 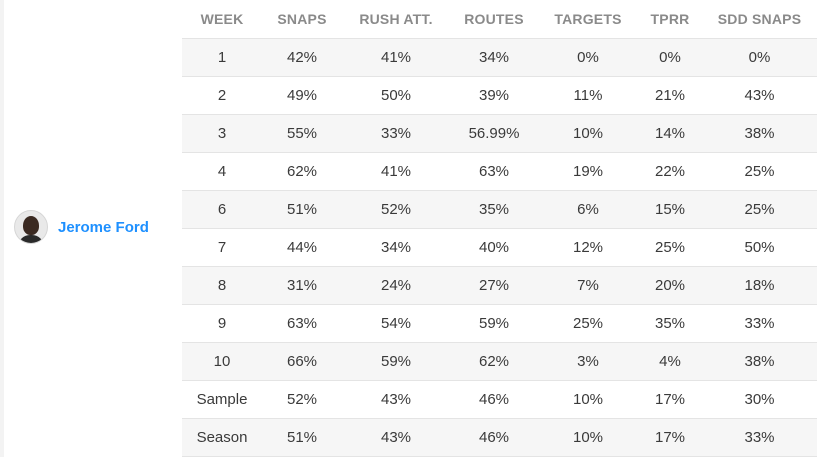 What do you see at coordinates (494, 209) in the screenshot?
I see `routes-cell: 35%` at bounding box center [494, 209].